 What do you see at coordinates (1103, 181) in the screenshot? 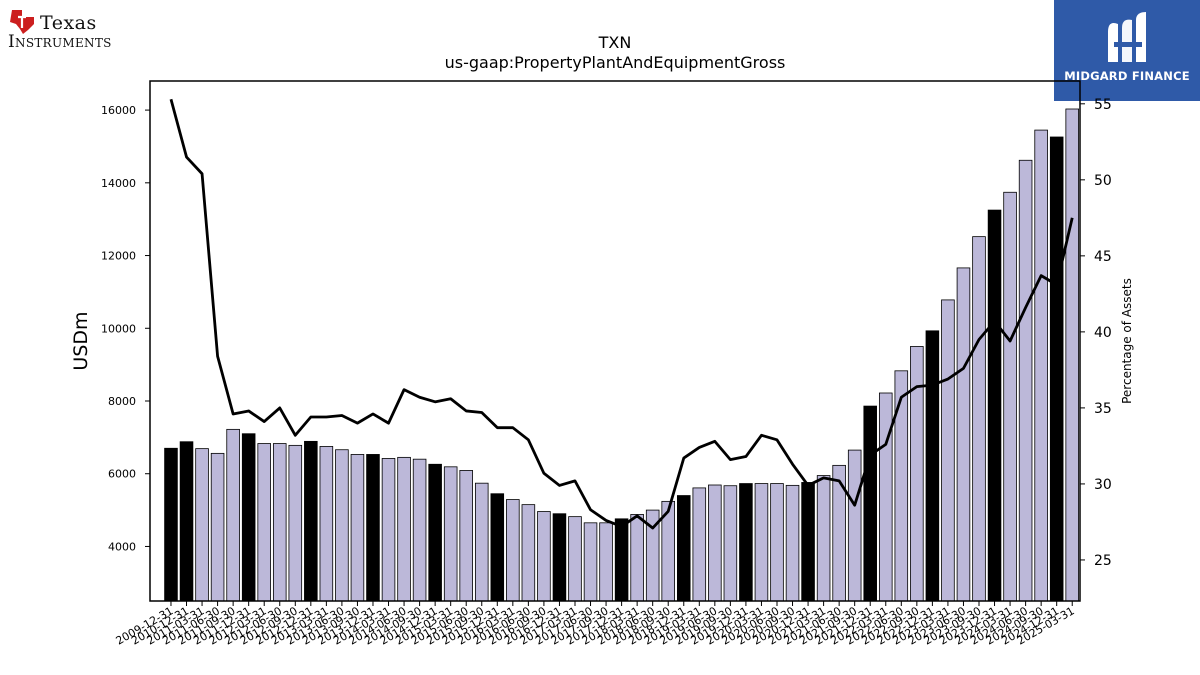
I see `y2-tick-label: 50` at bounding box center [1103, 181].